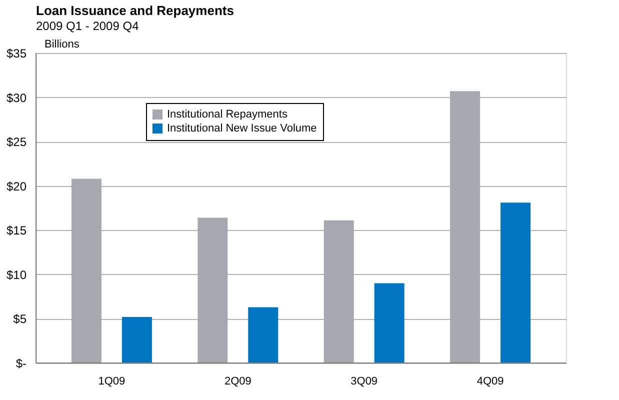 The image size is (619, 400). I want to click on y-tick-label: $25, so click(16, 142).